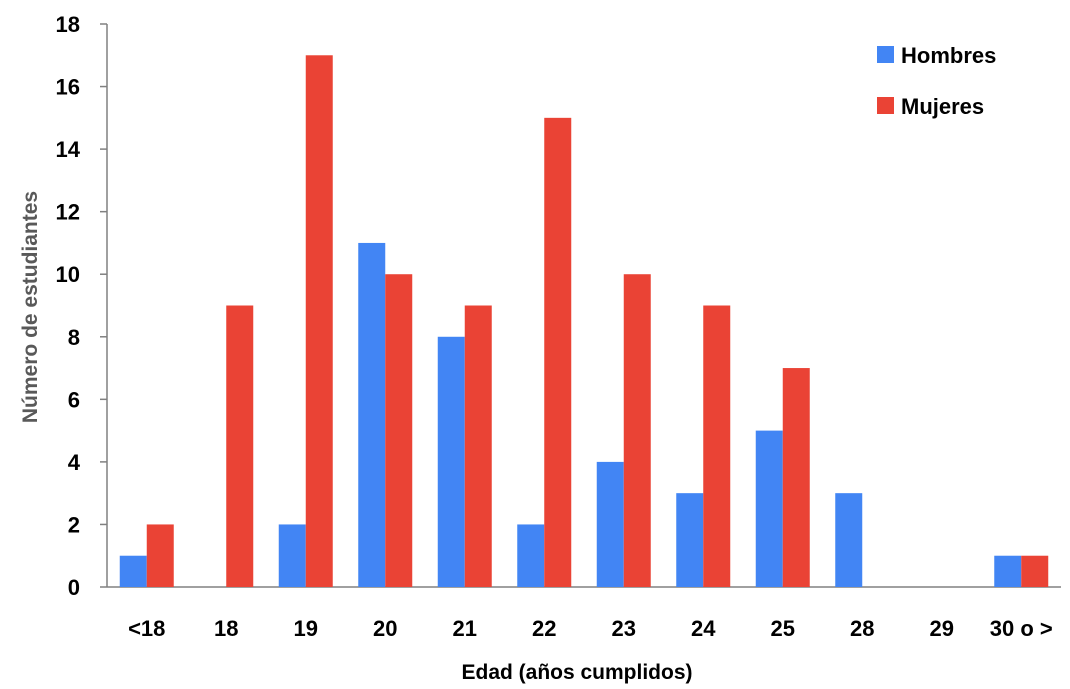 The height and width of the screenshot is (689, 1070). I want to click on x-axis-title: Edad (años cumplidos), so click(576, 672).